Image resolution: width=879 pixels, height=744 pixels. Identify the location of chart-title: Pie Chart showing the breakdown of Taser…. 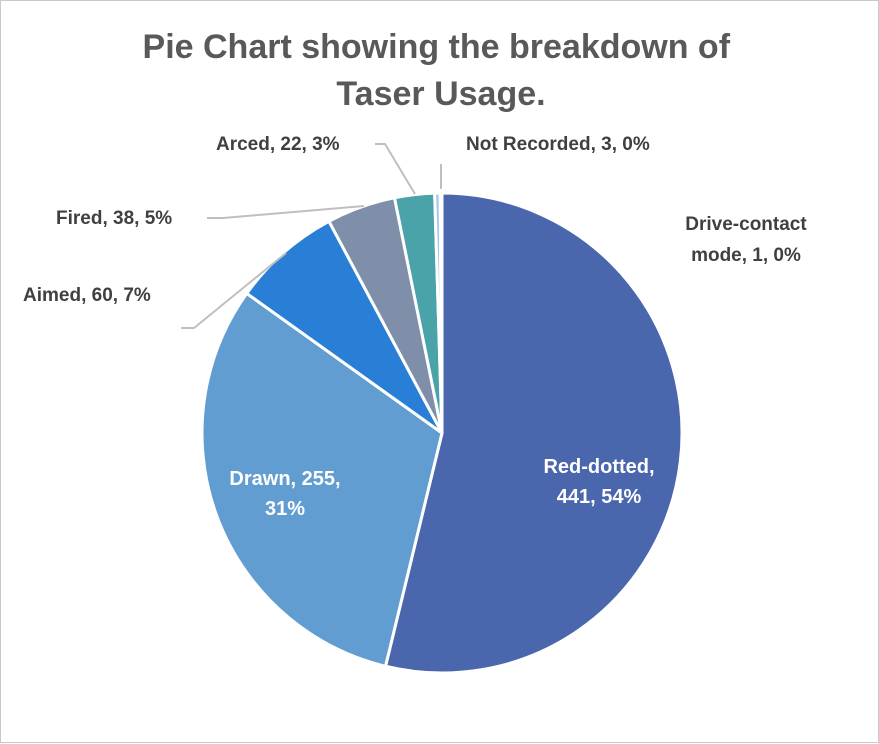
(441, 70).